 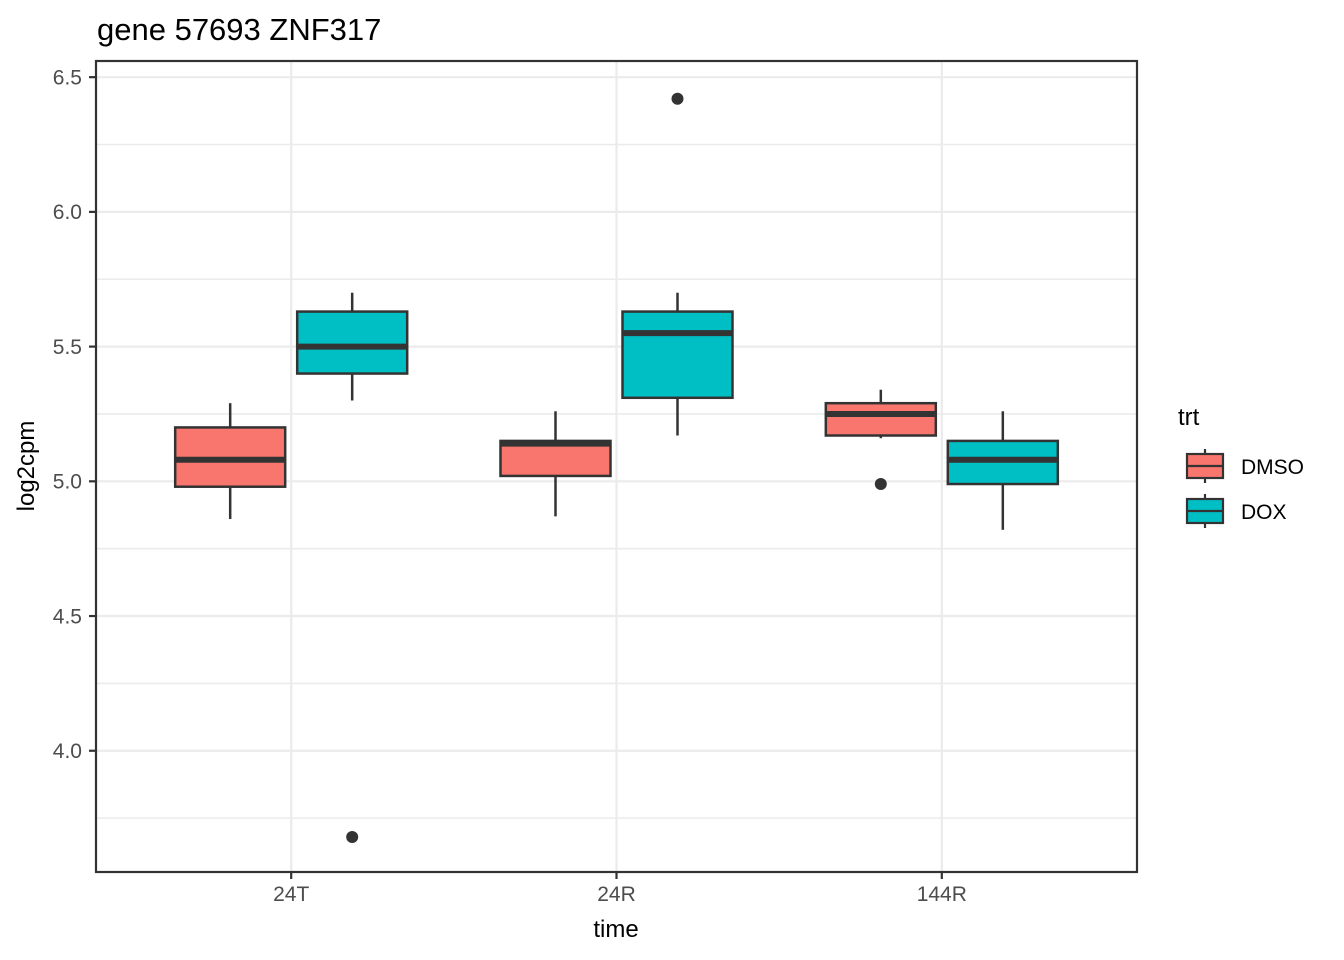 I want to click on y-axis-ticks: 4.0 4.5 5.0 5.5 6.0 6.5, so click(x=74, y=415).